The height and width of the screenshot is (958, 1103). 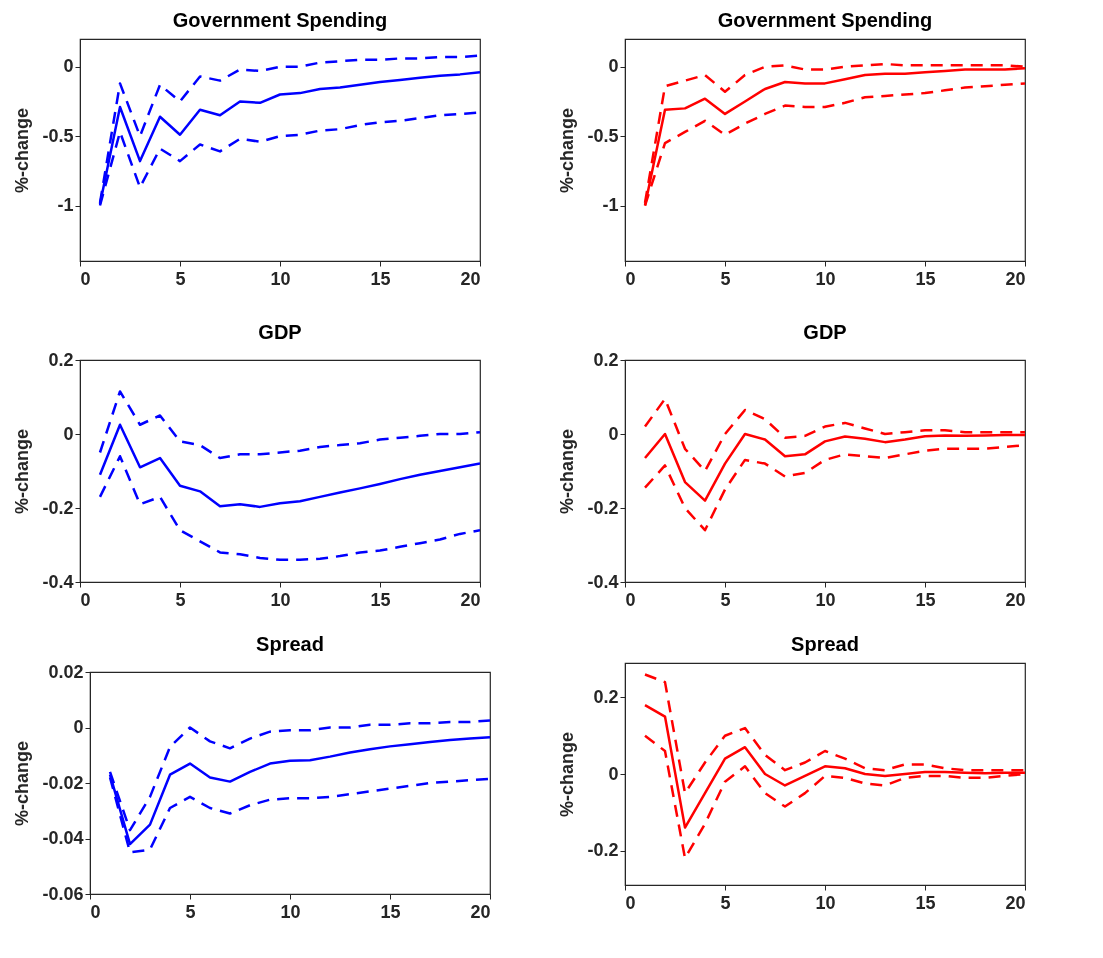 I want to click on y-tick-label: -0.04, so click(x=63, y=838).